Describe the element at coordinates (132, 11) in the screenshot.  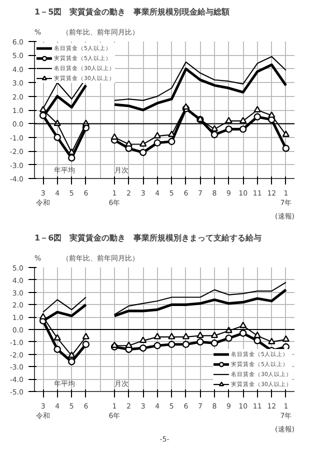
I see `chart-title: 1－5図 実質賃金の動き 事業所規模別現金給与総額` at that location.